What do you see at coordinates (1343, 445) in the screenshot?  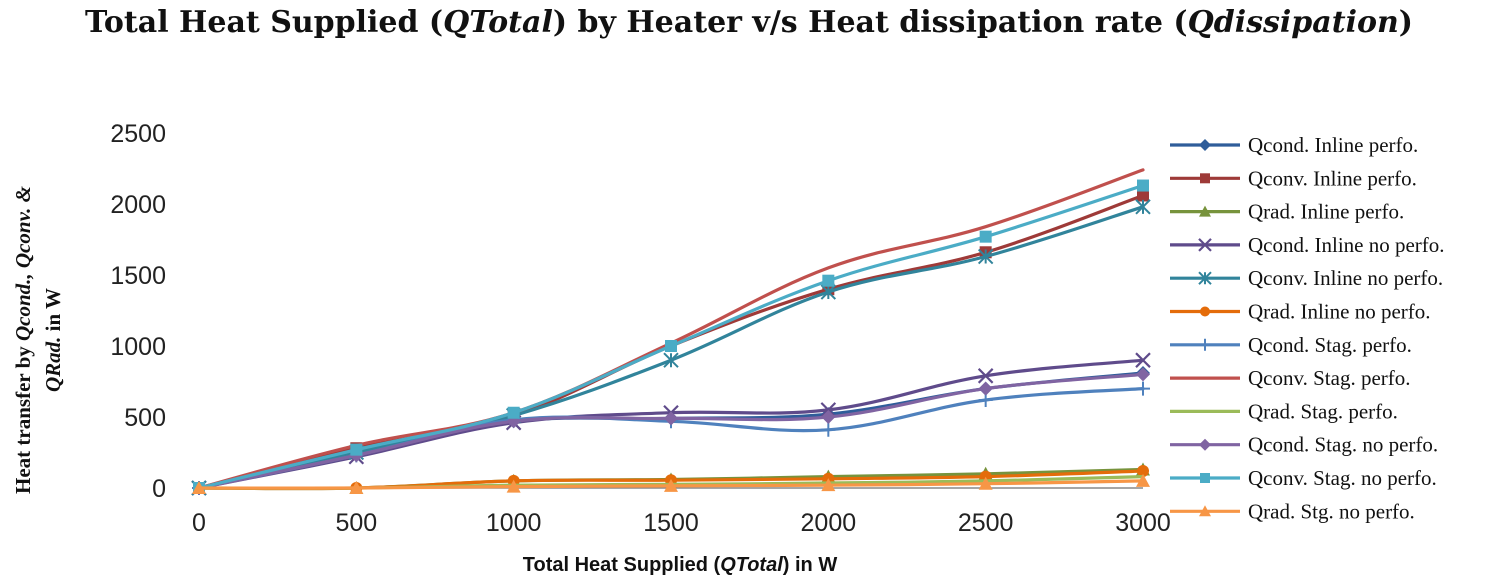 I see `legend-label: Qcond. Stag. no perfo.` at bounding box center [1343, 445].